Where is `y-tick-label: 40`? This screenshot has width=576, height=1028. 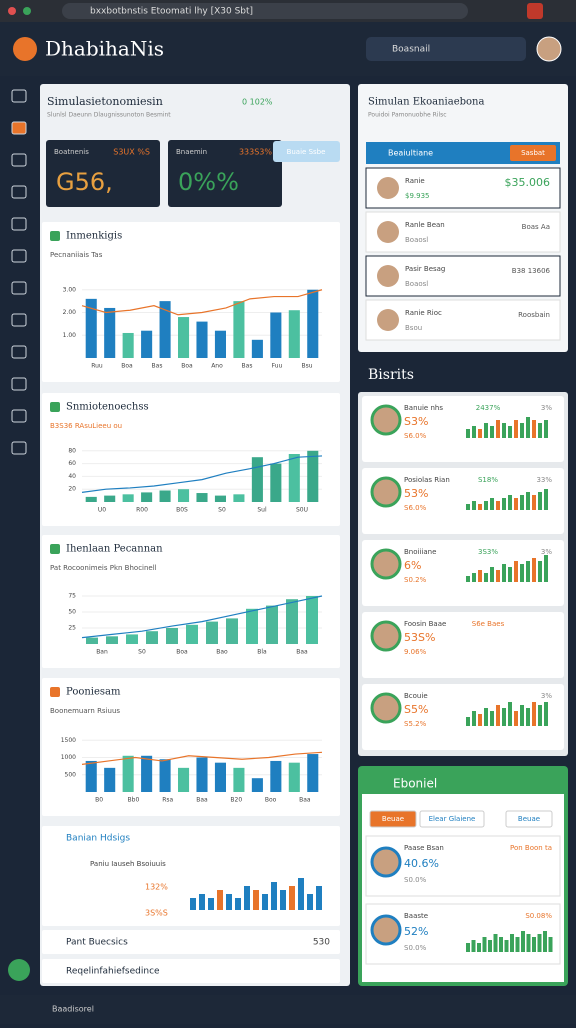
y-tick-label: 40 is located at coordinates (72, 476).